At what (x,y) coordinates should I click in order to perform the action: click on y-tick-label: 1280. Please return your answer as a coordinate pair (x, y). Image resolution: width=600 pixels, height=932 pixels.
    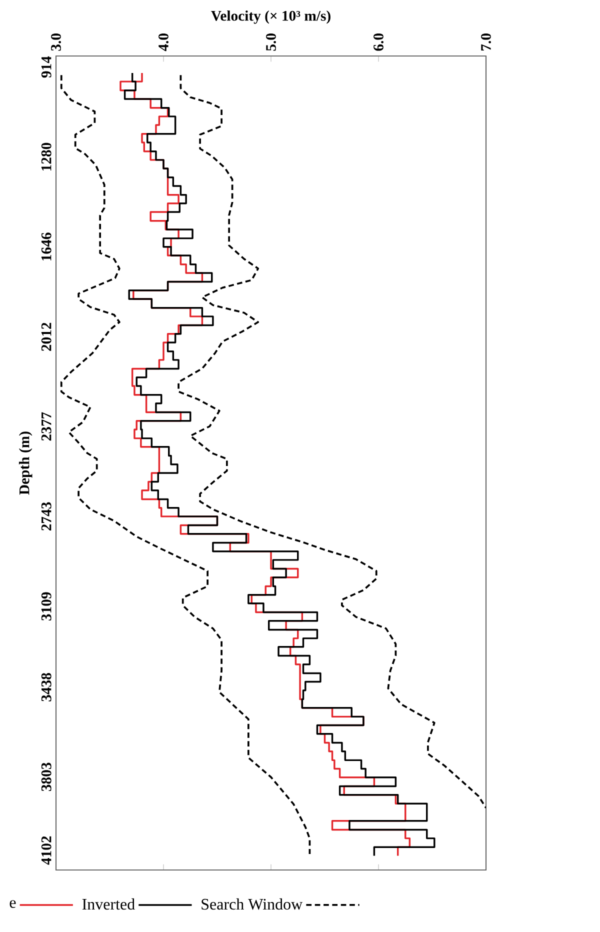
    Looking at the image, I should click on (46, 156).